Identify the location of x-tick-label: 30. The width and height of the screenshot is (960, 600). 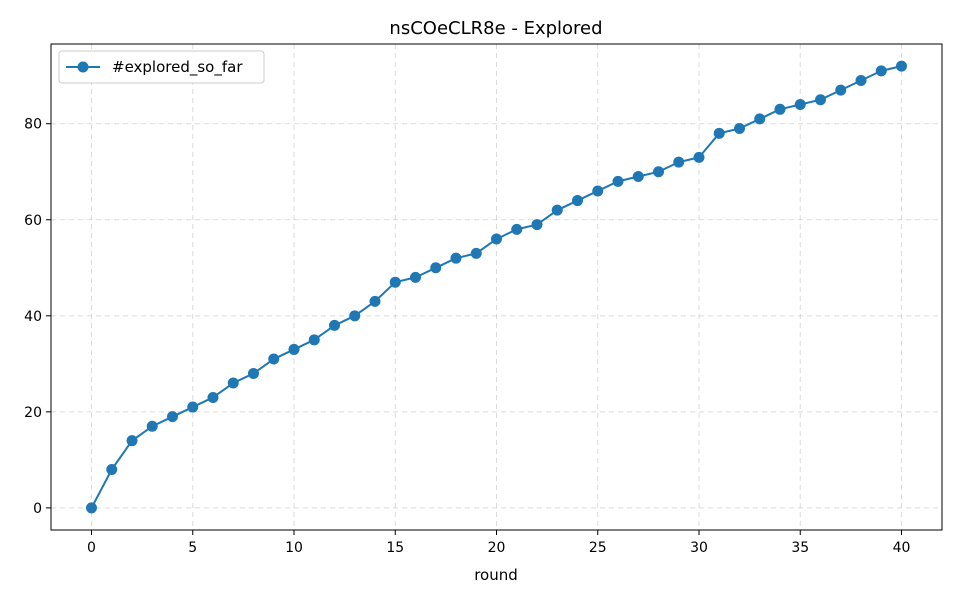
(699, 548).